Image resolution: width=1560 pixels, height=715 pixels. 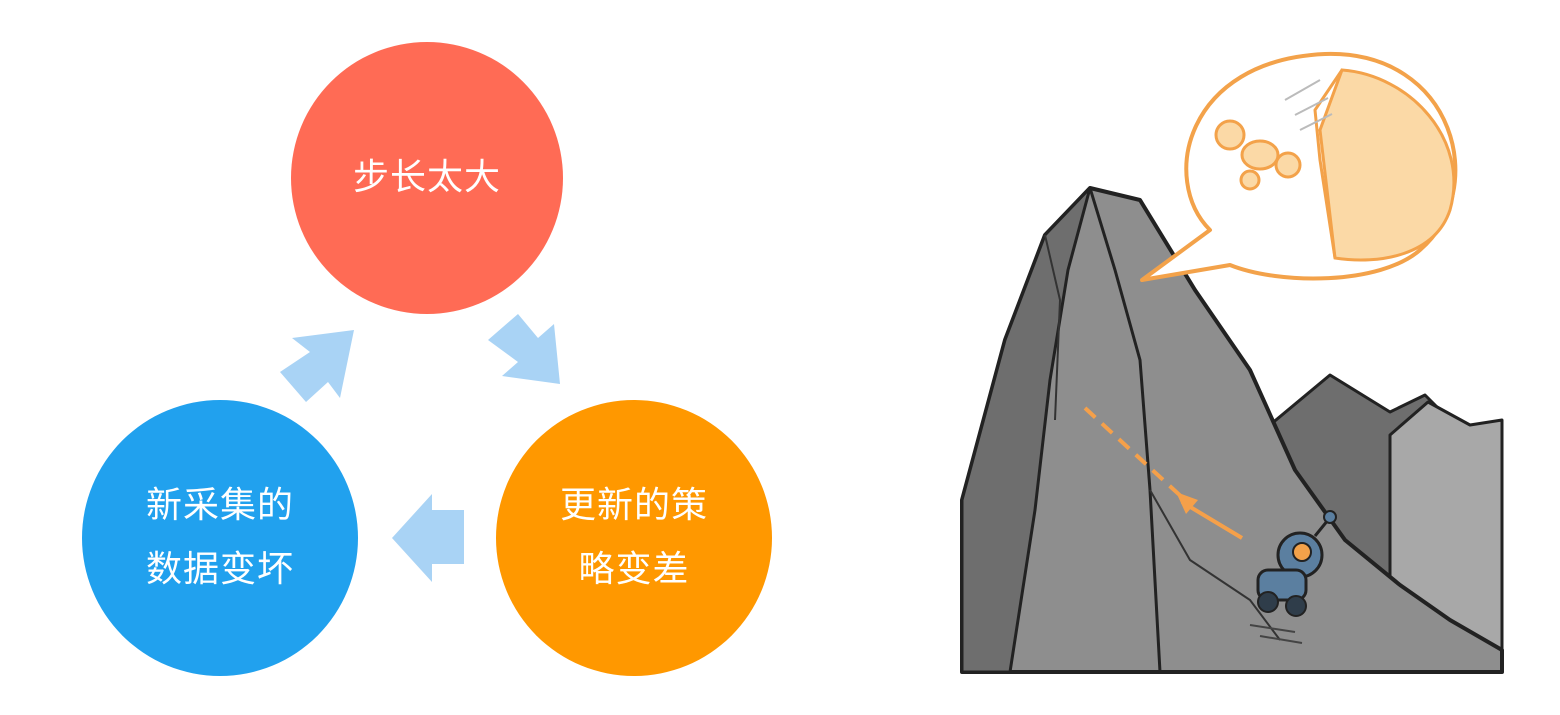 What do you see at coordinates (1215, 565) in the screenshot?
I see `mountain-crack` at bounding box center [1215, 565].